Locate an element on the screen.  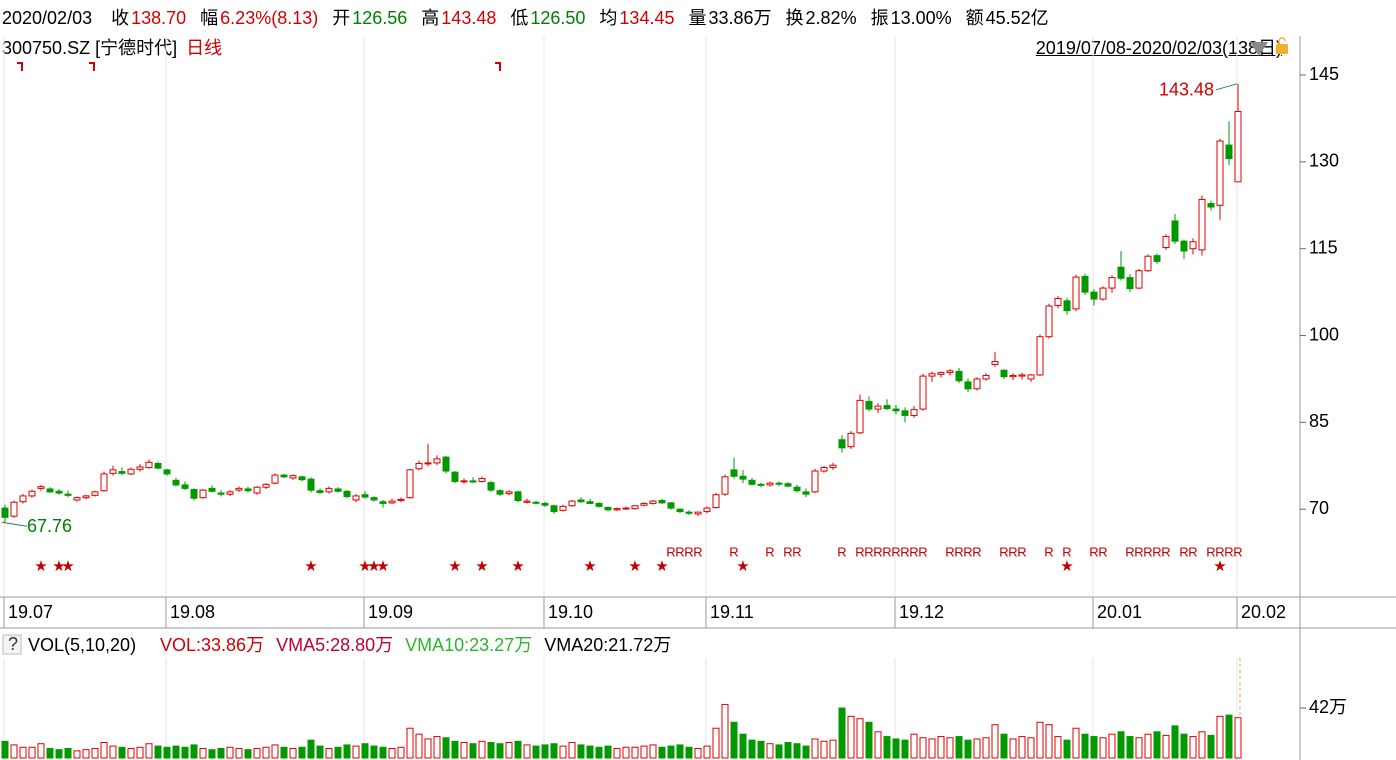
stock-title: 300750.SZ [宁德时代] is located at coordinates (90, 48).